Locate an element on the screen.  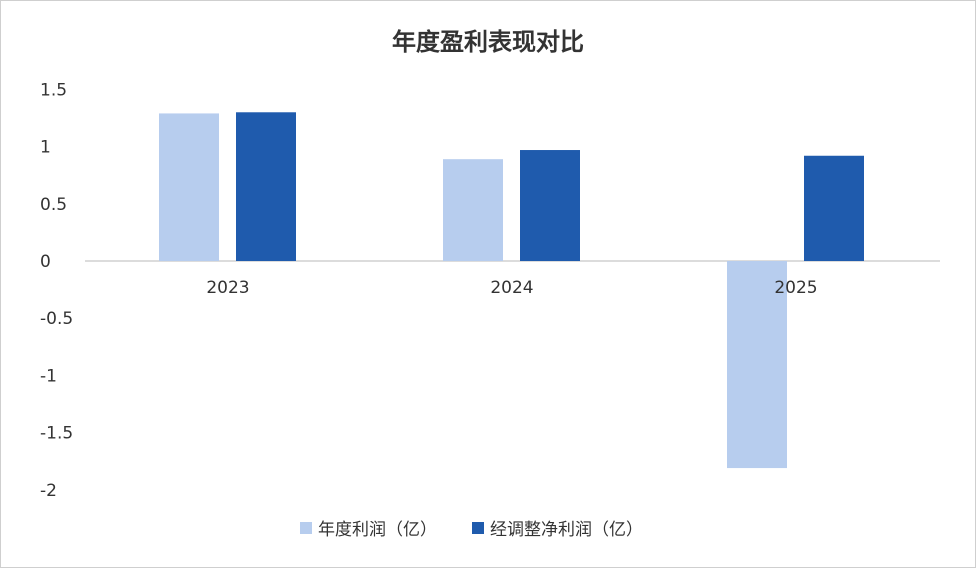
y-tick-label: -1 is located at coordinates (48, 376).